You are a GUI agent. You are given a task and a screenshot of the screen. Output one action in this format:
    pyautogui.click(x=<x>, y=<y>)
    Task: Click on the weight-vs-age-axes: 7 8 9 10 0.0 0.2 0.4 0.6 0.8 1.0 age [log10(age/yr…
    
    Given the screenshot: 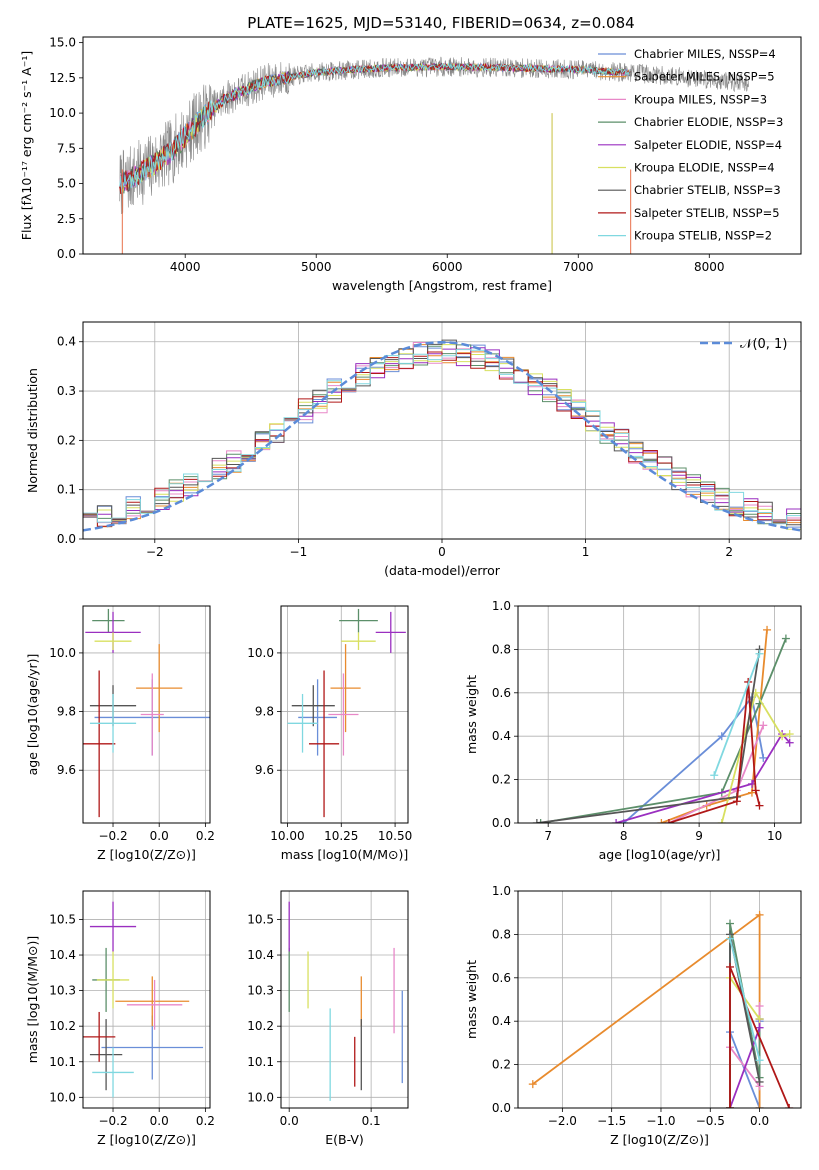 What is the action you would take?
    pyautogui.click(x=633, y=730)
    